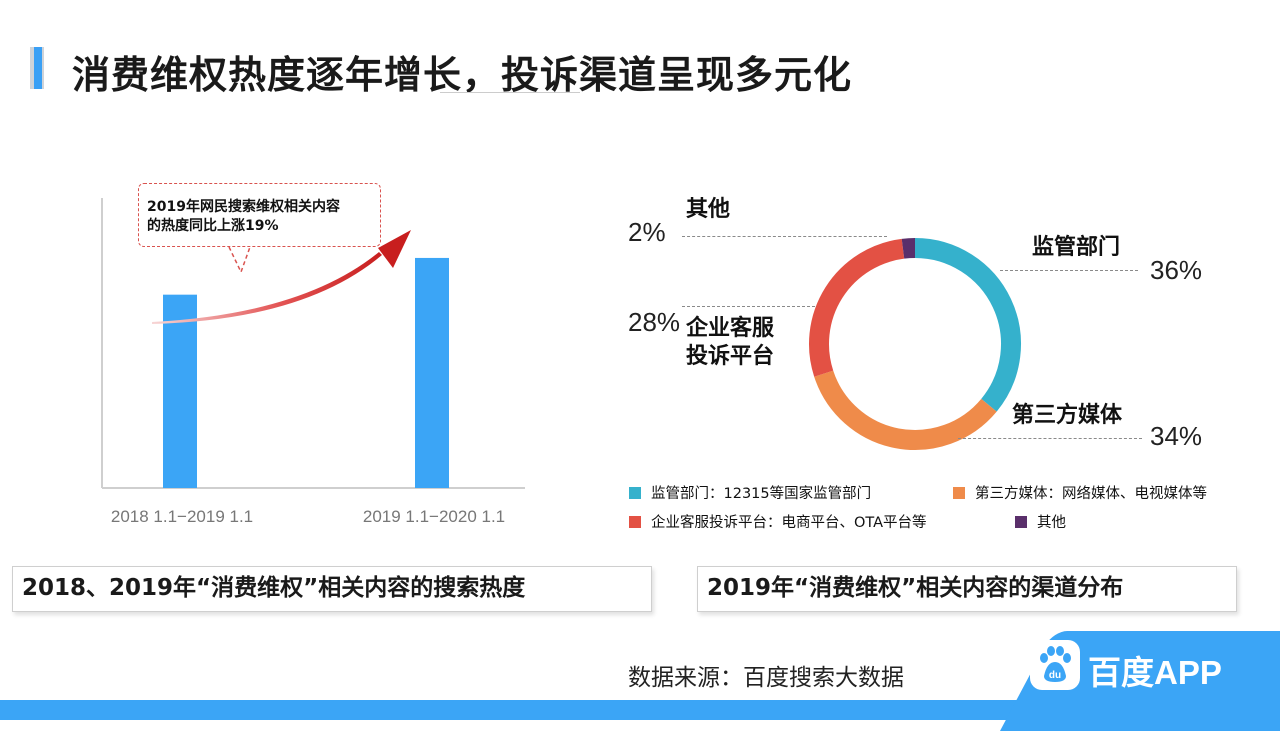 The width and height of the screenshot is (1280, 731). I want to click on growth-arrowhead, so click(394, 249).